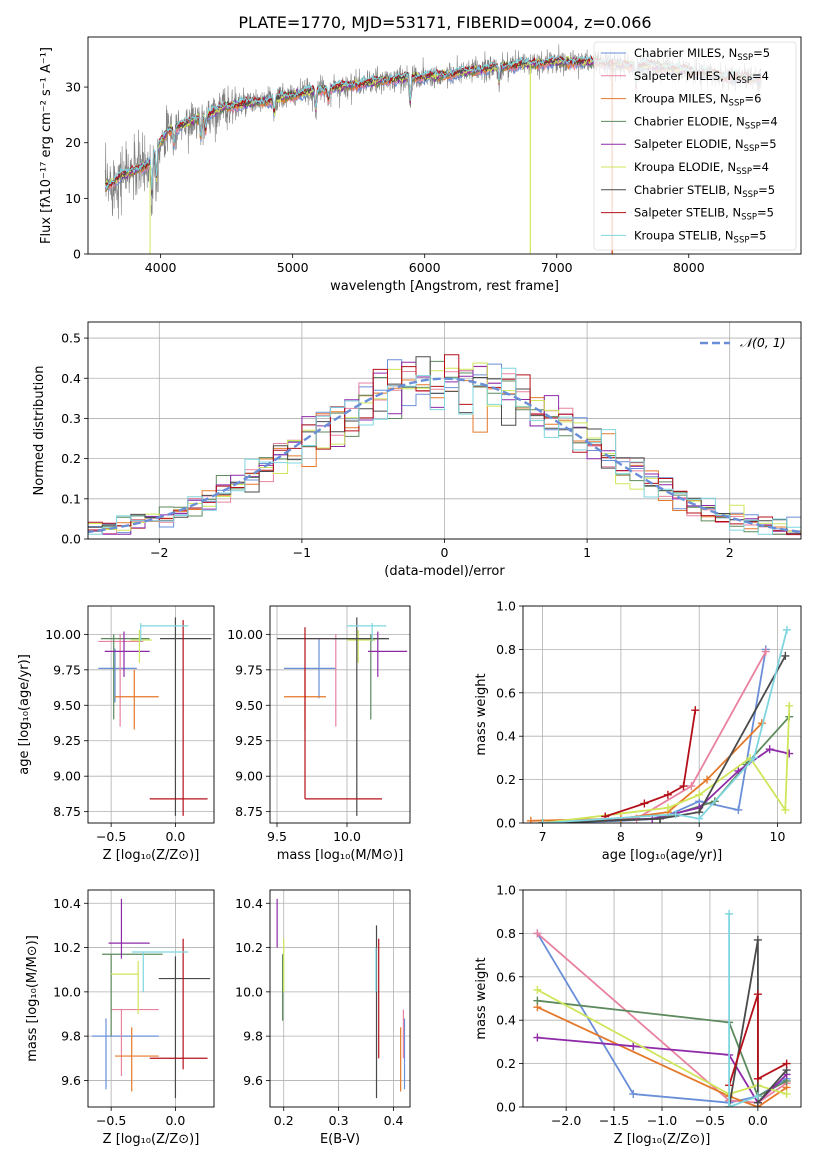 This screenshot has width=819, height=1170. Describe the element at coordinates (63, 634) in the screenshot. I see `y-tick-label: 10.00` at that location.